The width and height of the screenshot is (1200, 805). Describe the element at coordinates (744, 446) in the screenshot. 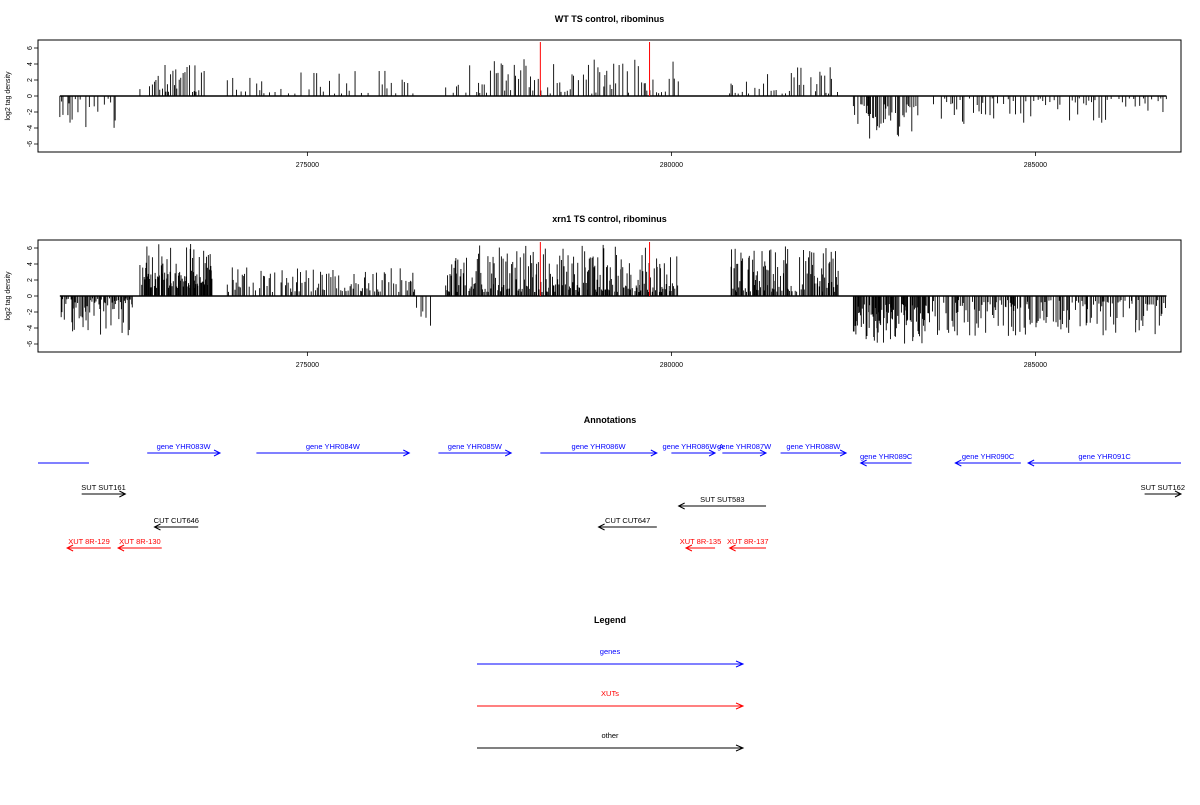

I see `feature-label: gene YHR087W` at that location.